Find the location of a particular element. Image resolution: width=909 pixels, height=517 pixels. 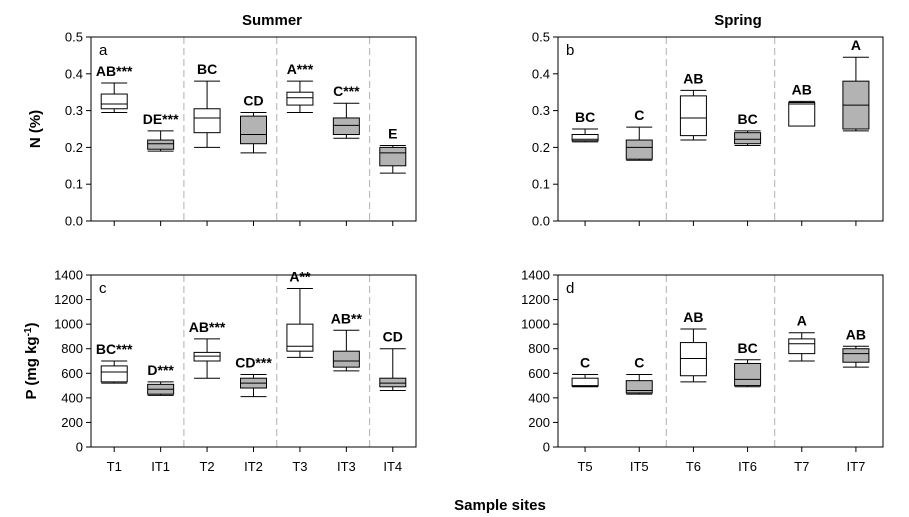

y-tick-label: 0.4 is located at coordinates (541, 73).